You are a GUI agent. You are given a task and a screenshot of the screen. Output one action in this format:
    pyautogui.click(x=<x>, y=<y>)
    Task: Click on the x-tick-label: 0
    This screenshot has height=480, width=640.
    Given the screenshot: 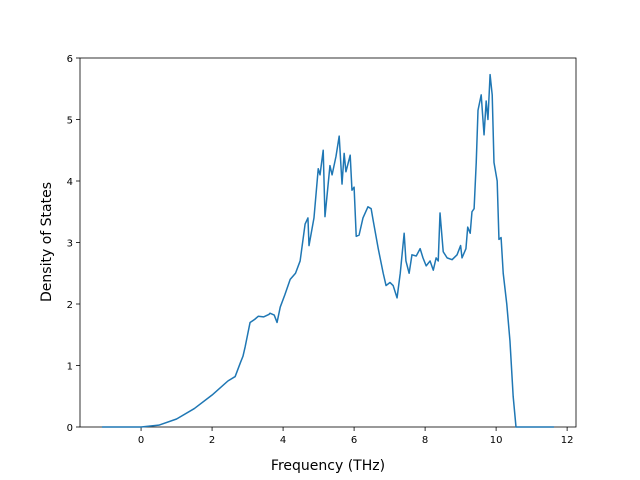 What is the action you would take?
    pyautogui.click(x=141, y=440)
    